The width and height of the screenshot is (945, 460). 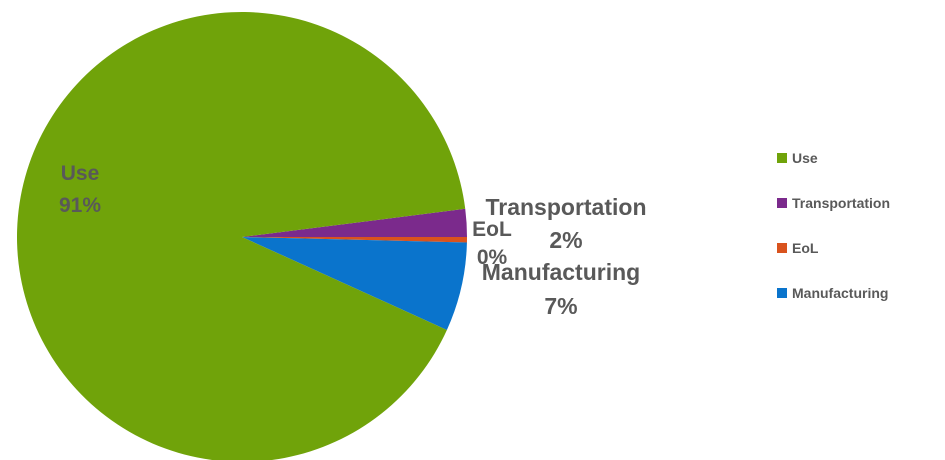 What do you see at coordinates (840, 293) in the screenshot?
I see `legend-label-manufacturing: Manufacturing` at bounding box center [840, 293].